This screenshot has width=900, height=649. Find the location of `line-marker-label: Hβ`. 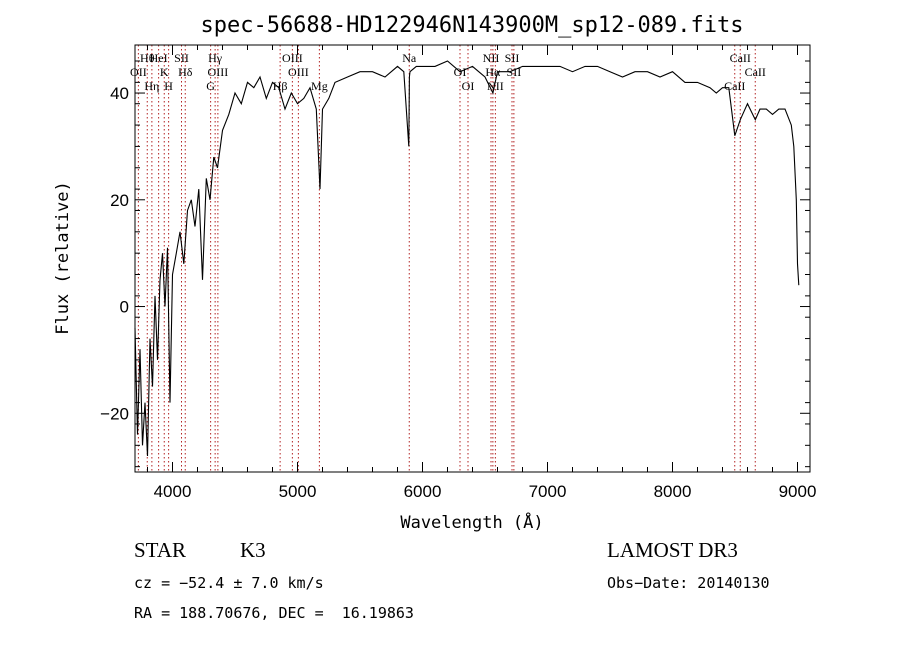

line-marker-label: Hβ is located at coordinates (280, 86).